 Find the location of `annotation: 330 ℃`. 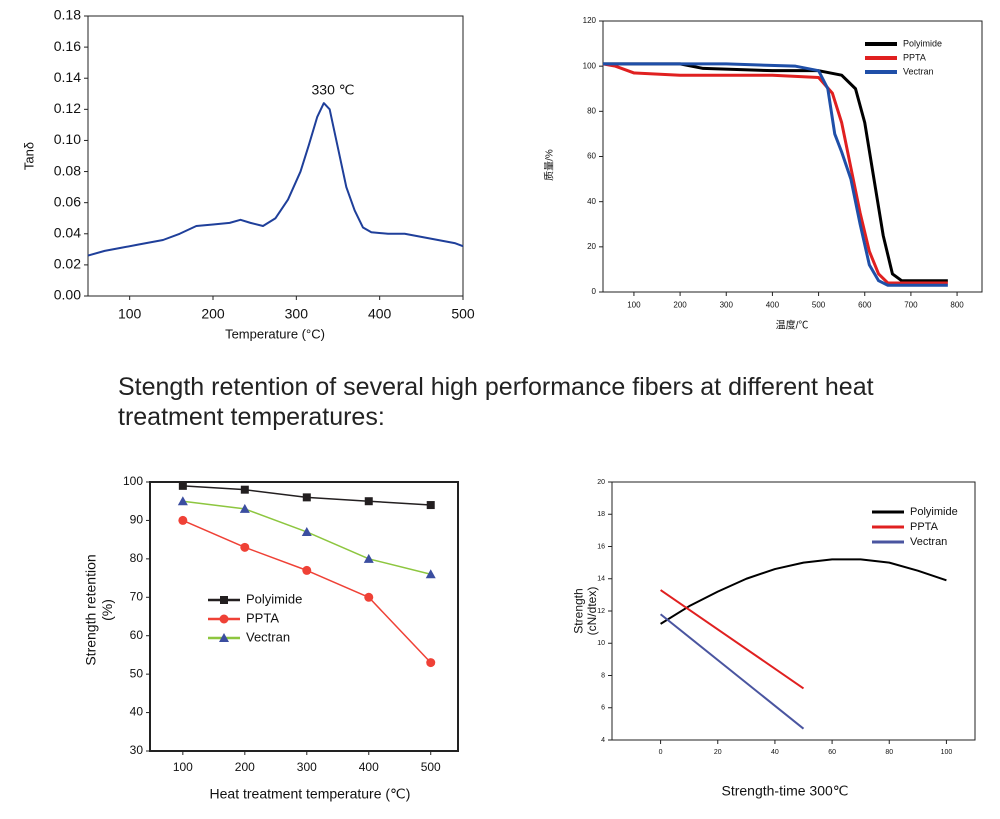

annotation: 330 ℃ is located at coordinates (333, 90).